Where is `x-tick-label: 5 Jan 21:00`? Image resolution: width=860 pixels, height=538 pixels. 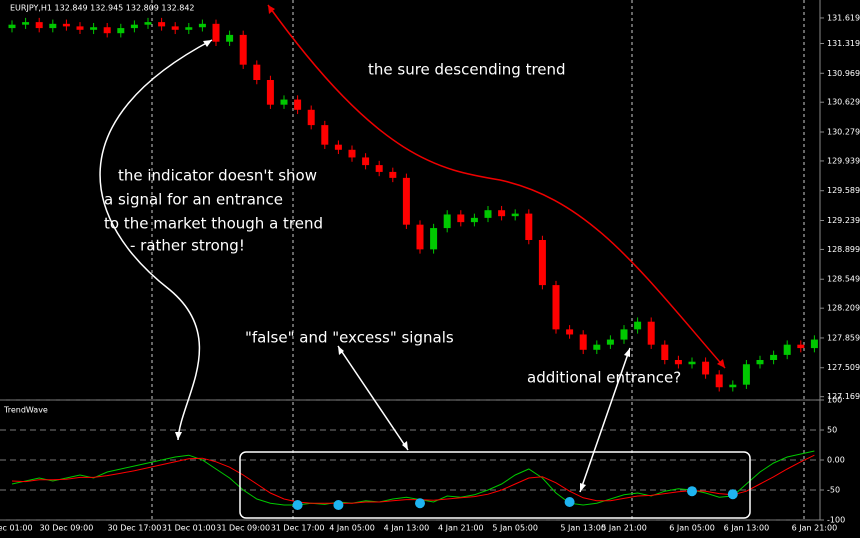 x-tick-label: 5 Jan 21:00 is located at coordinates (624, 528).